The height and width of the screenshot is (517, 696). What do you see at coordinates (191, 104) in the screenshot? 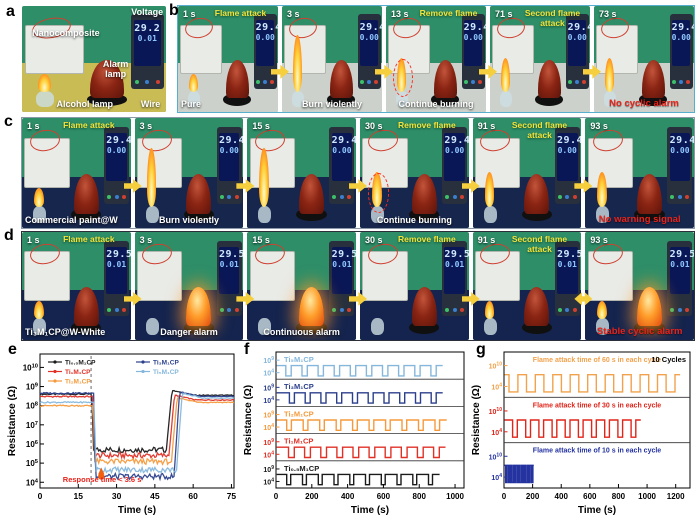
I see `sample-name-label: Pure` at bounding box center [191, 104].